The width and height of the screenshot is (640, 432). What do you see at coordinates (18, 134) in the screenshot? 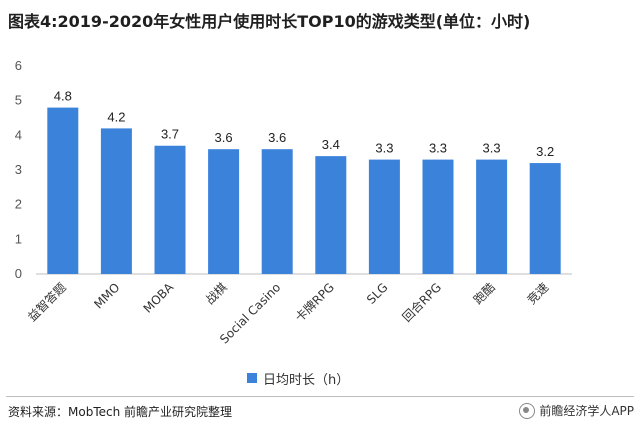
I see `y-tick-label: 4` at bounding box center [18, 134].